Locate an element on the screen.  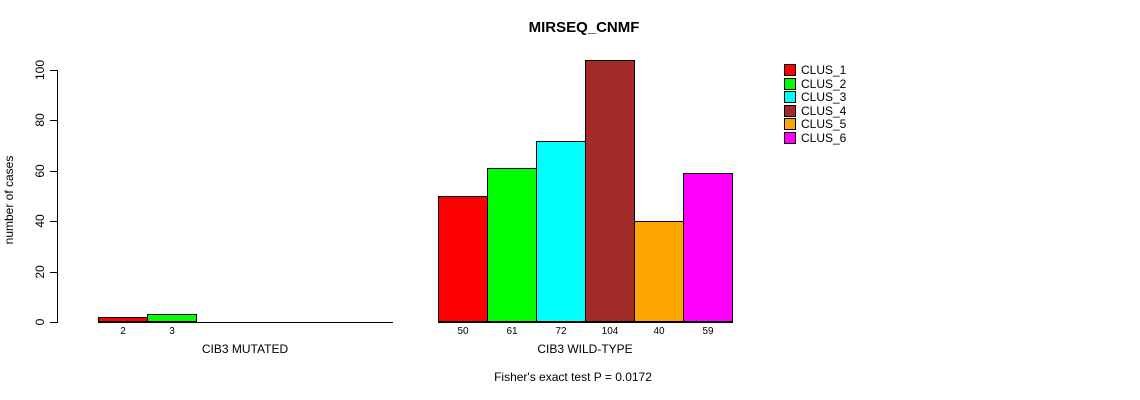
chart-title: MIRSEQ_CNMF is located at coordinates (584, 27).